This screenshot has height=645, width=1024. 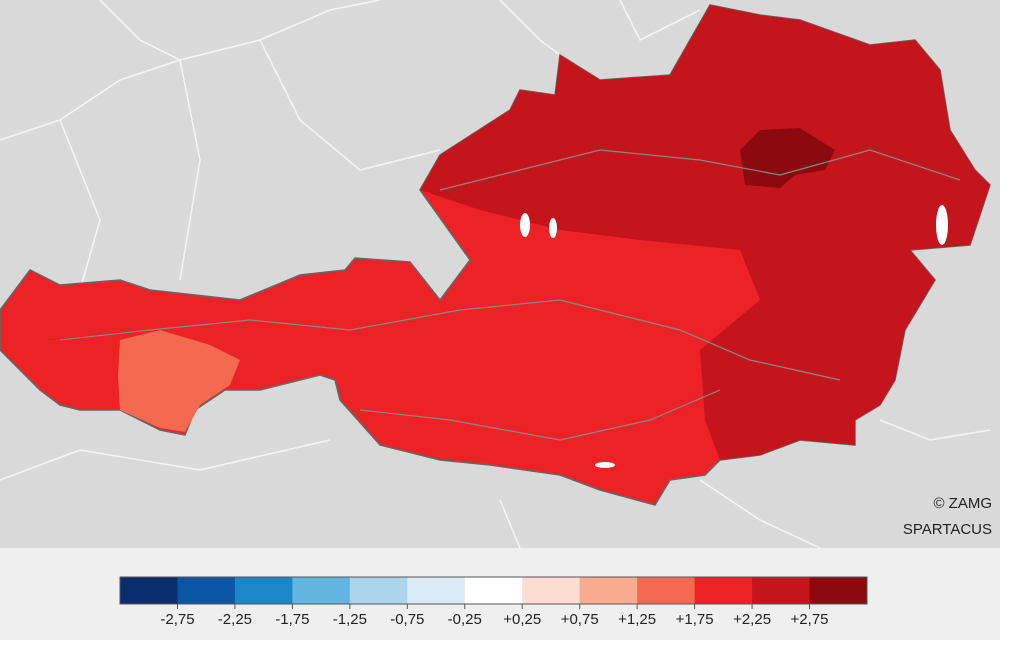 I want to click on legend-label: -2,75, so click(x=177, y=619).